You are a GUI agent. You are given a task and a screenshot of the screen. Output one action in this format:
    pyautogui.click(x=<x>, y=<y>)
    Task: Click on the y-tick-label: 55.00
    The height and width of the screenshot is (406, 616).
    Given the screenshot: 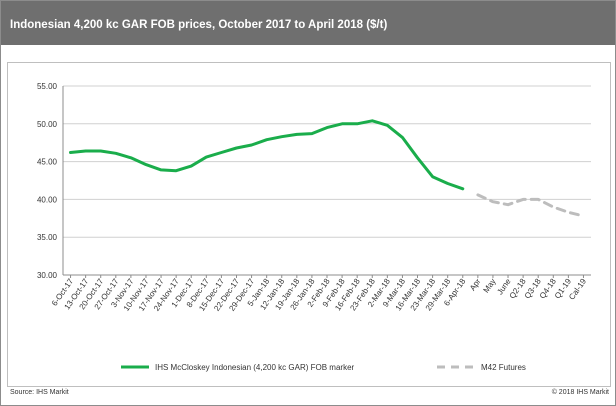 What is the action you would take?
    pyautogui.click(x=47, y=86)
    